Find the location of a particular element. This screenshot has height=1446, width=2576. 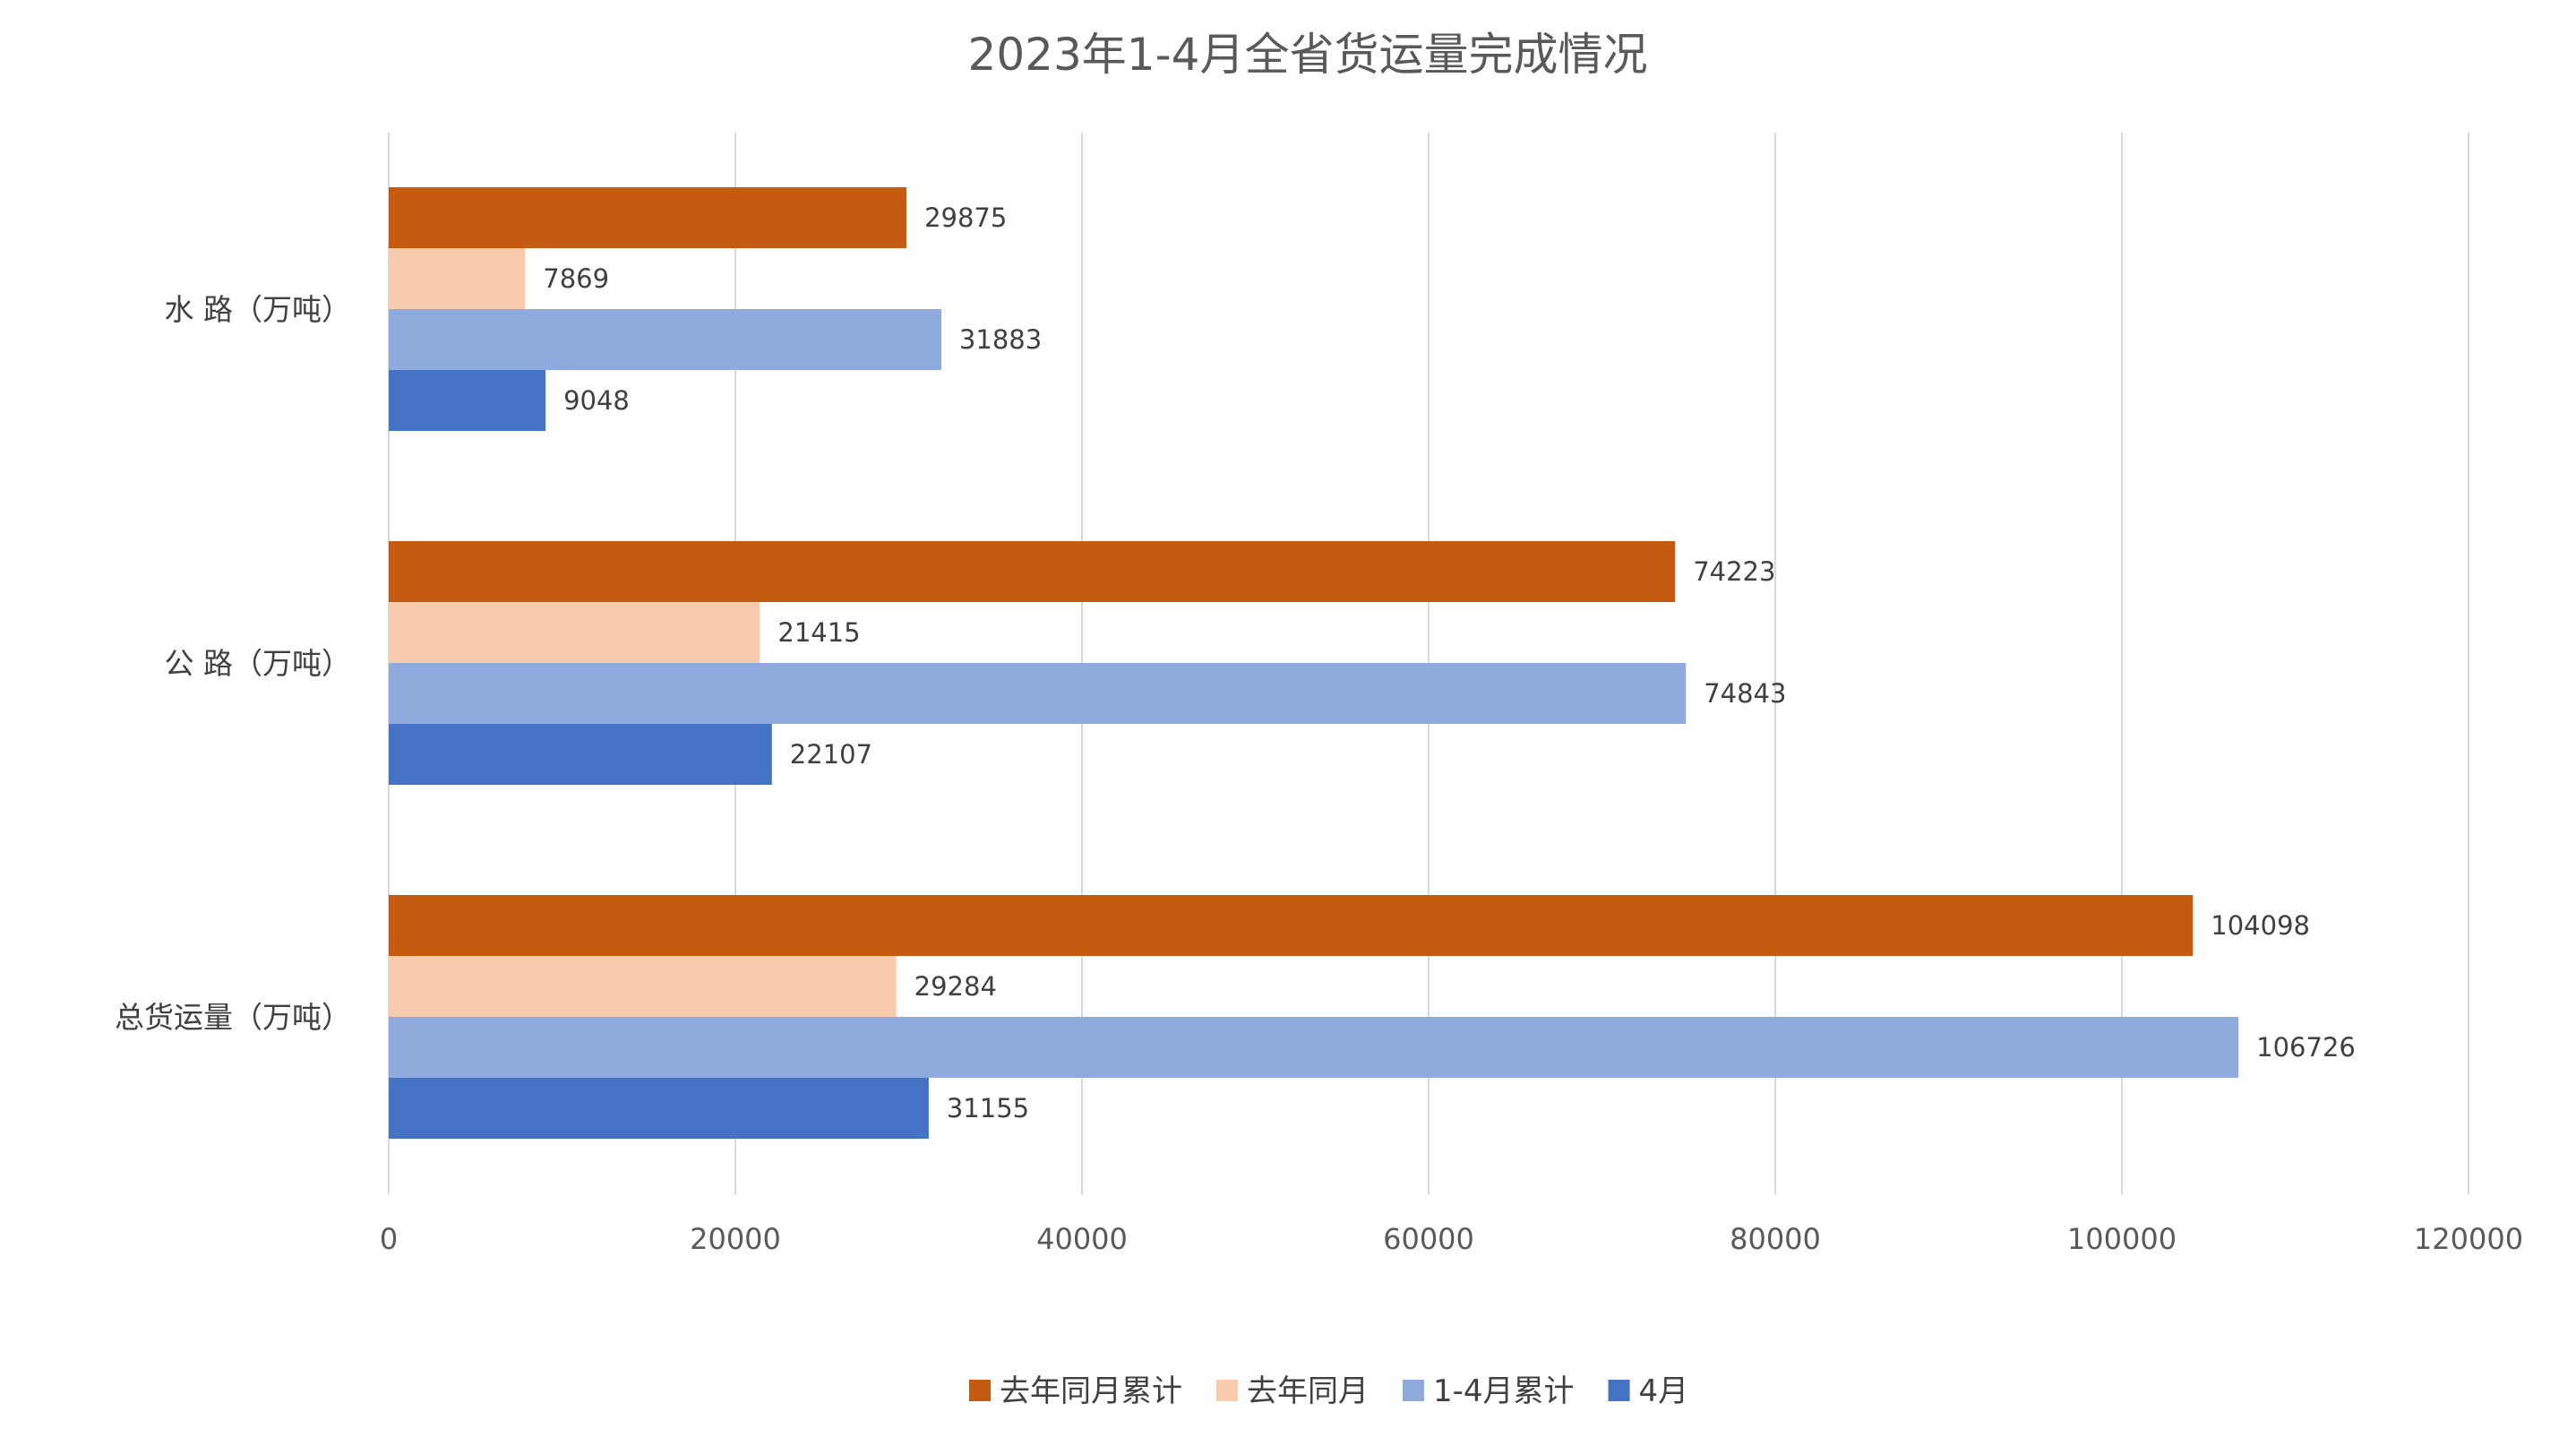

x-tick-label: 40000 is located at coordinates (1082, 1239).